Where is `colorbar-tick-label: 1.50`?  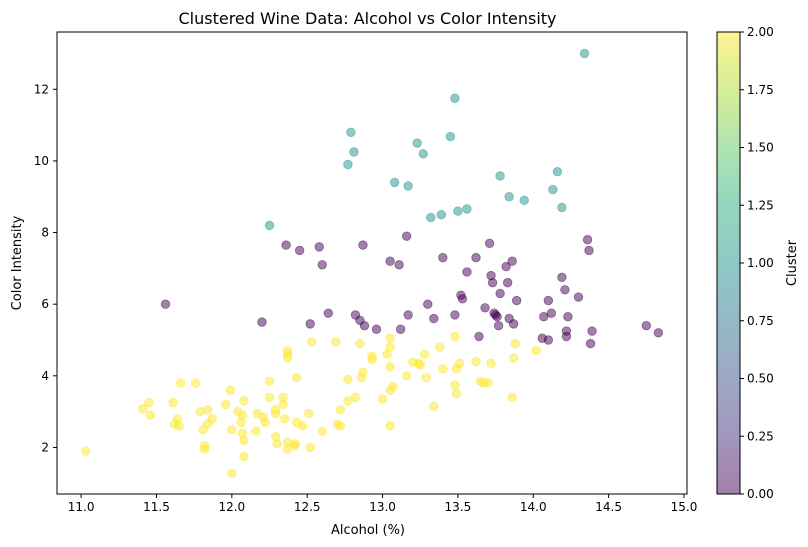 colorbar-tick-label: 1.50 is located at coordinates (760, 148).